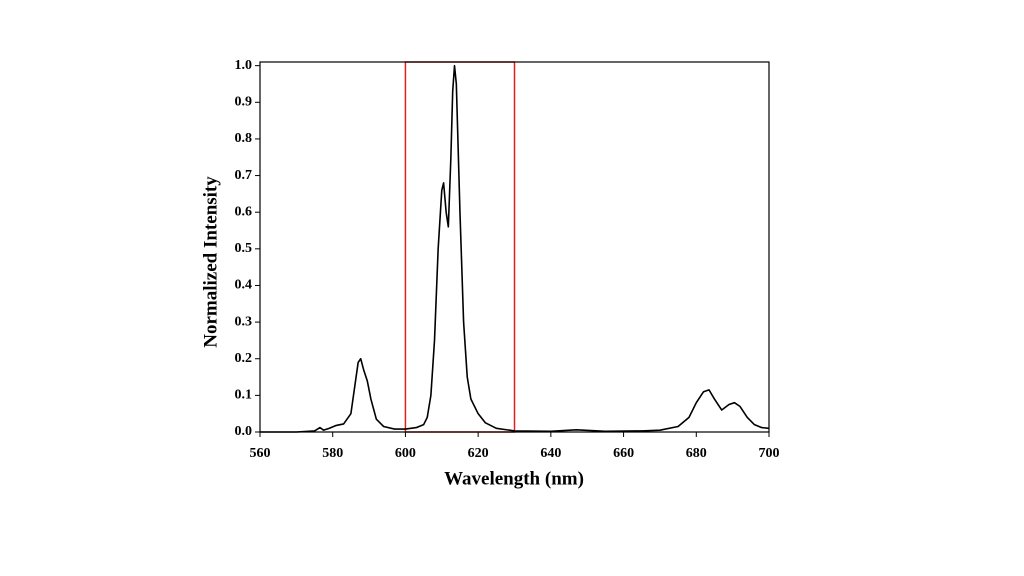 The height and width of the screenshot is (576, 1024). I want to click on y-tick-label: 0.1, so click(244, 395).